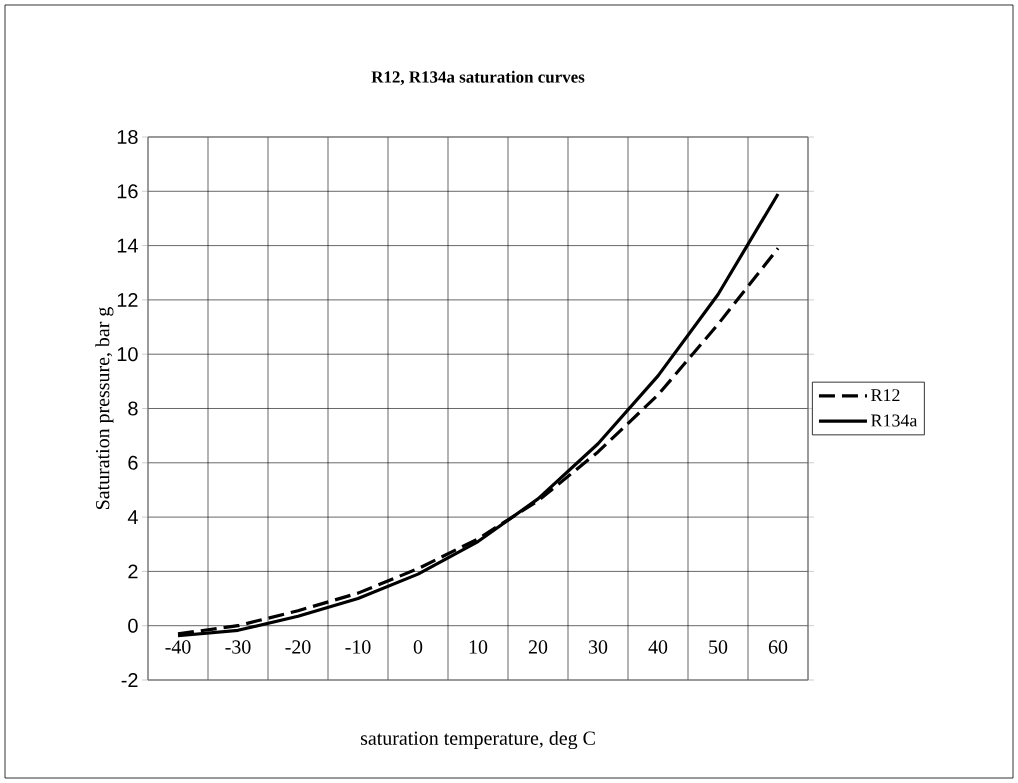 This screenshot has height=783, width=1018. What do you see at coordinates (127, 245) in the screenshot?
I see `y-tick-label: 14` at bounding box center [127, 245].